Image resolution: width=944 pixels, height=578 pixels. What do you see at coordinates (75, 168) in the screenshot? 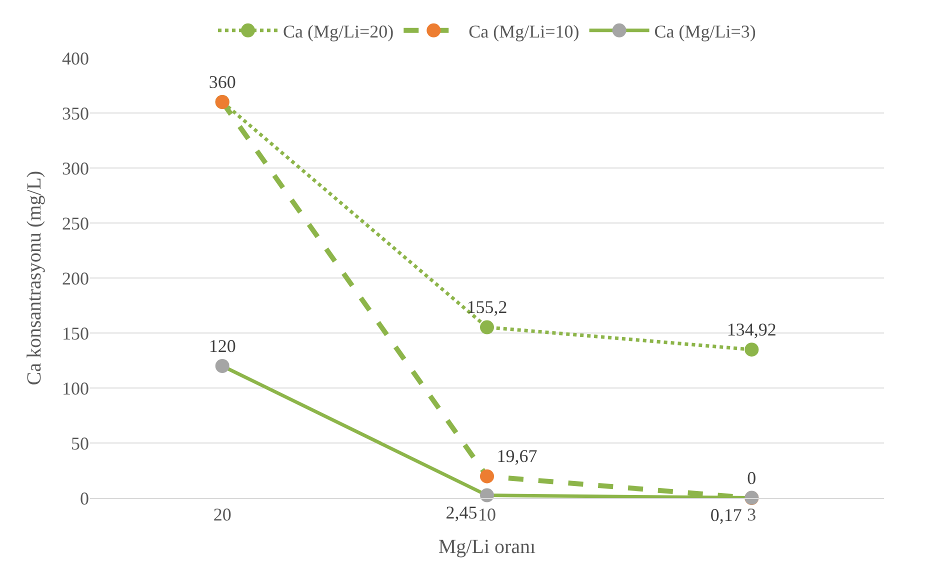
I see `y-tick-label: 300` at bounding box center [75, 168].